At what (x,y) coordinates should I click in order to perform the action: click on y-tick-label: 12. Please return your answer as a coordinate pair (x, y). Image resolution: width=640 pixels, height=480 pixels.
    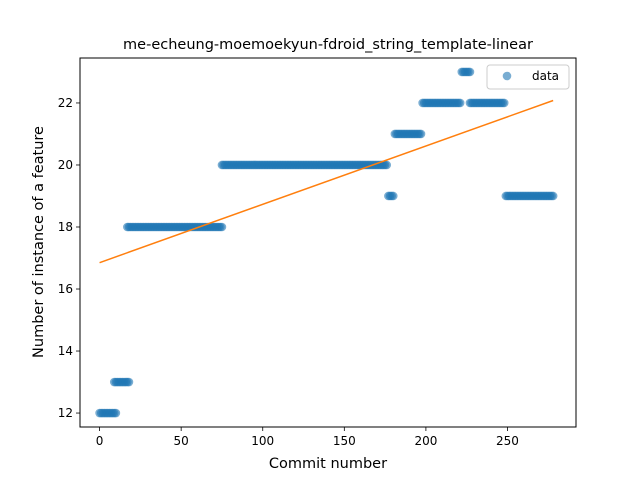
    Looking at the image, I should click on (65, 413).